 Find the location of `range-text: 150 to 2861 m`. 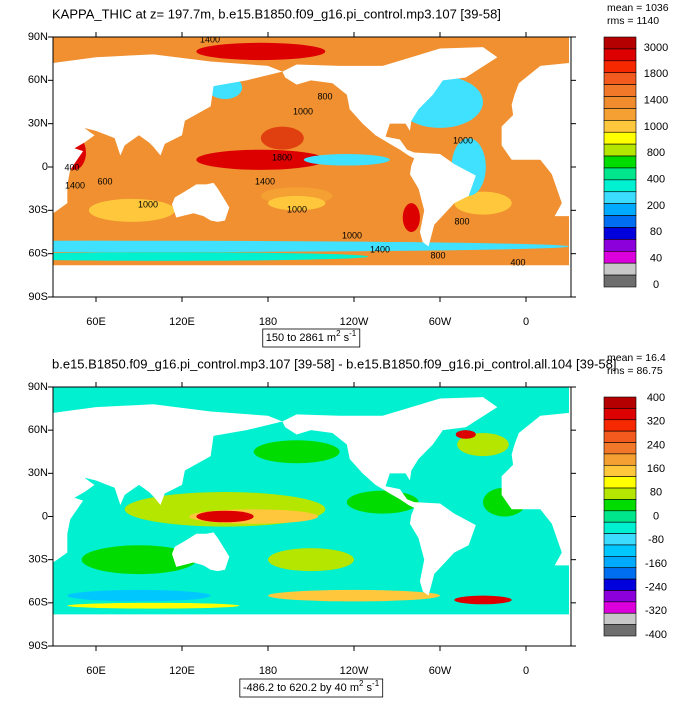

range-text: 150 to 2861 m is located at coordinates (301, 338).